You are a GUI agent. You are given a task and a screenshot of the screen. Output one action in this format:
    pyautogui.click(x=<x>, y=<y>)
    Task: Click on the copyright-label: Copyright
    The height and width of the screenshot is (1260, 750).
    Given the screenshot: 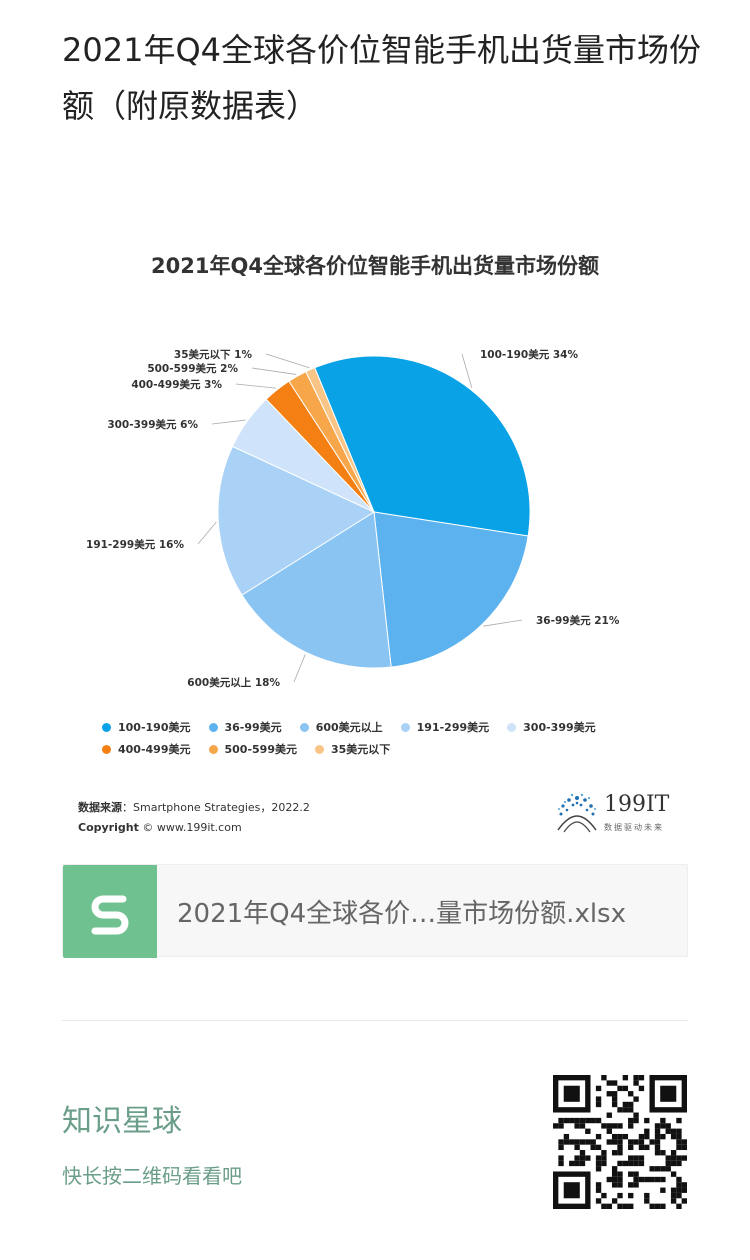 What is the action you would take?
    pyautogui.click(x=108, y=827)
    